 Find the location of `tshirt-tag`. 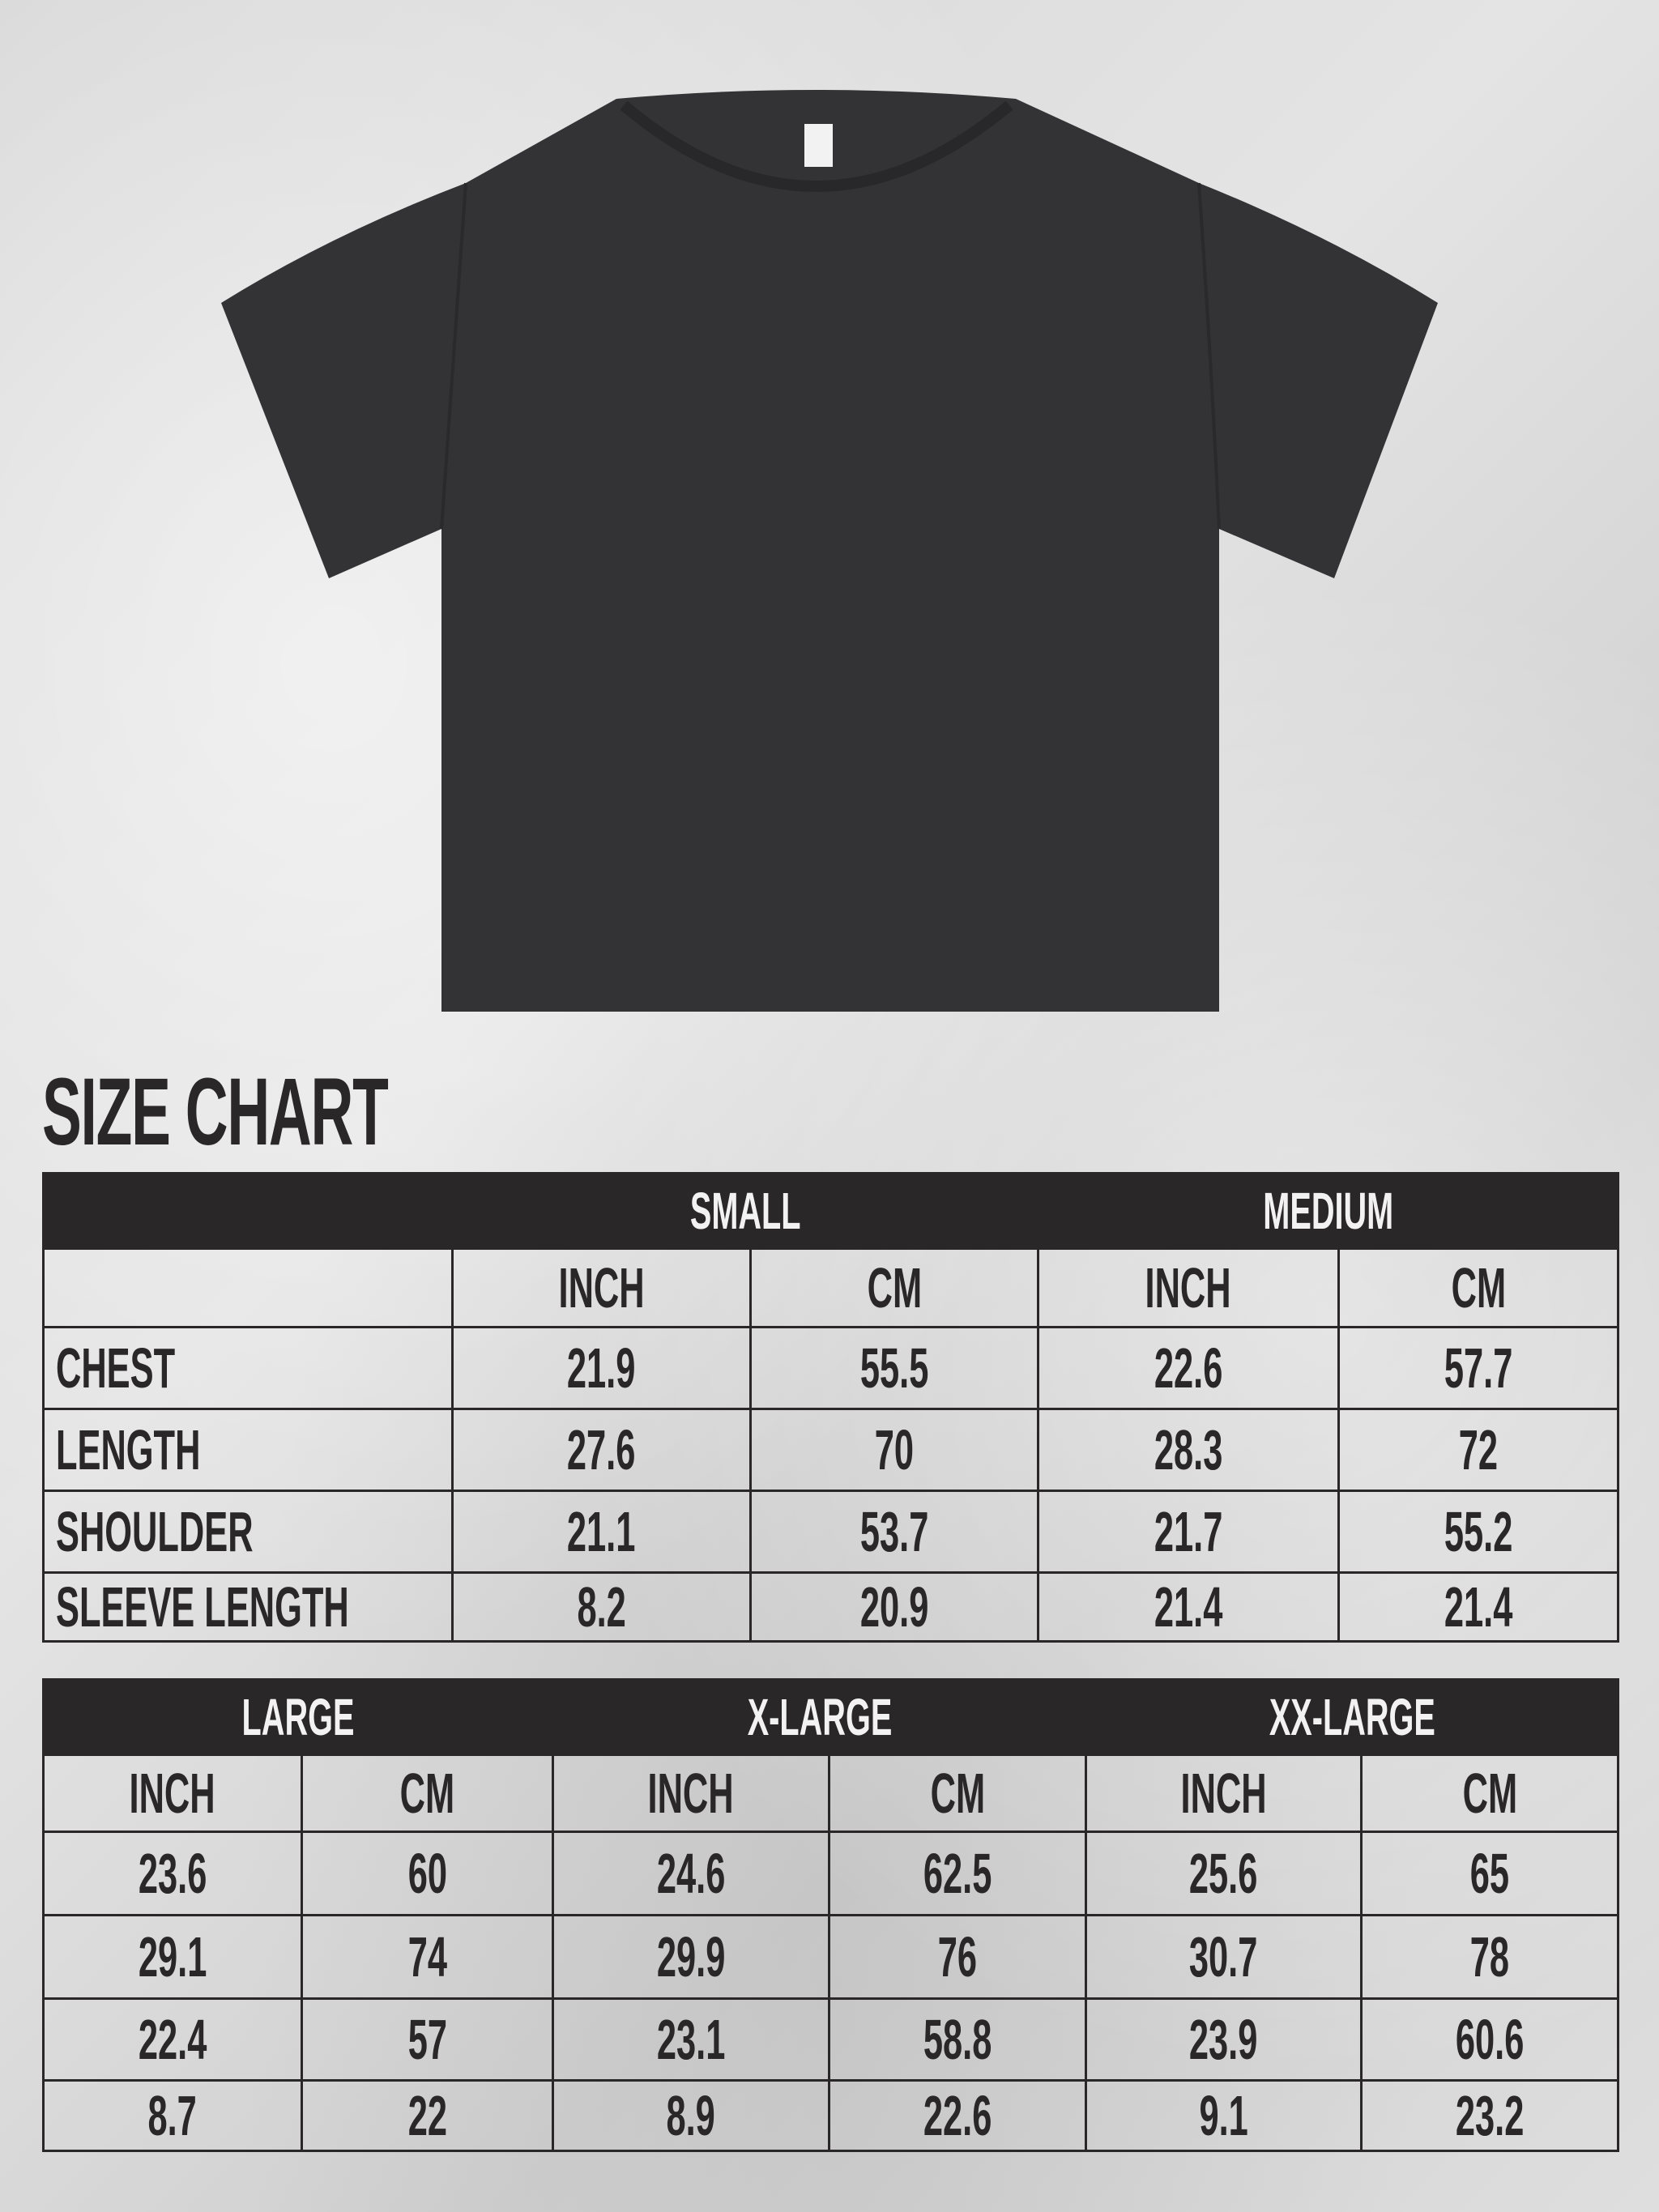

tshirt-tag is located at coordinates (818, 145).